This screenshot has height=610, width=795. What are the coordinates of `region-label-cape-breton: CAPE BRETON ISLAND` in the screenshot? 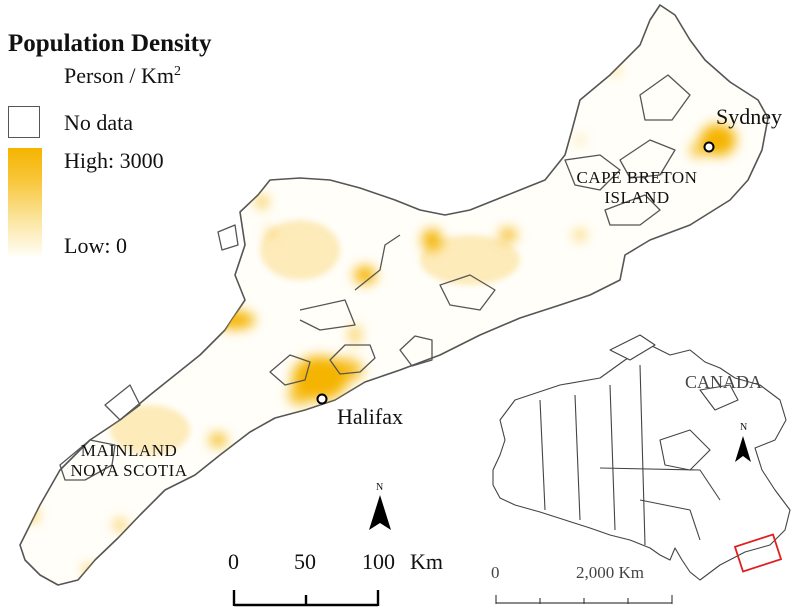 It's located at (637, 188).